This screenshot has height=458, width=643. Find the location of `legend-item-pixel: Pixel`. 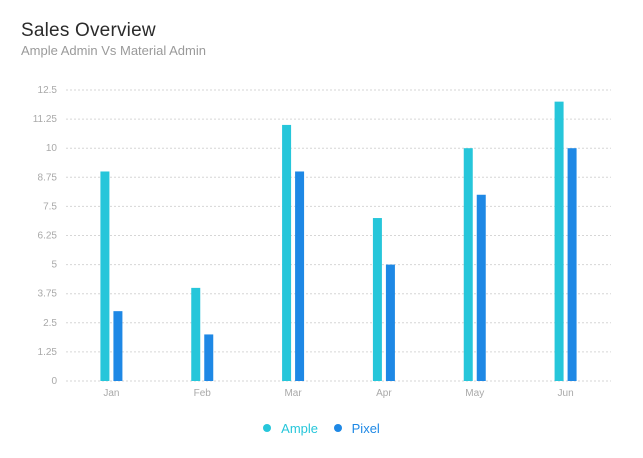

legend-item-pixel: Pixel is located at coordinates (356, 428).